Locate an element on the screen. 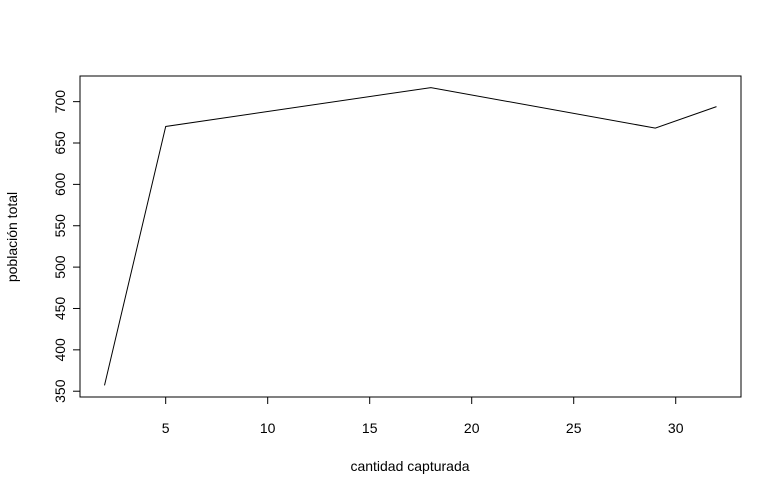 This screenshot has height=495, width=782. y-tick-label: 400 is located at coordinates (60, 350).